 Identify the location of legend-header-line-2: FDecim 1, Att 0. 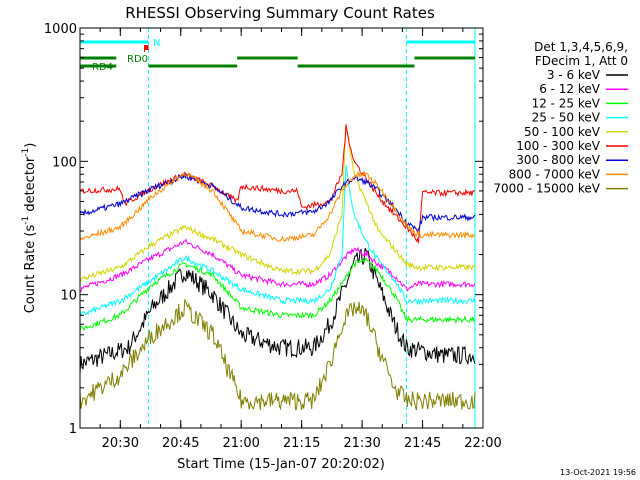
(581, 61).